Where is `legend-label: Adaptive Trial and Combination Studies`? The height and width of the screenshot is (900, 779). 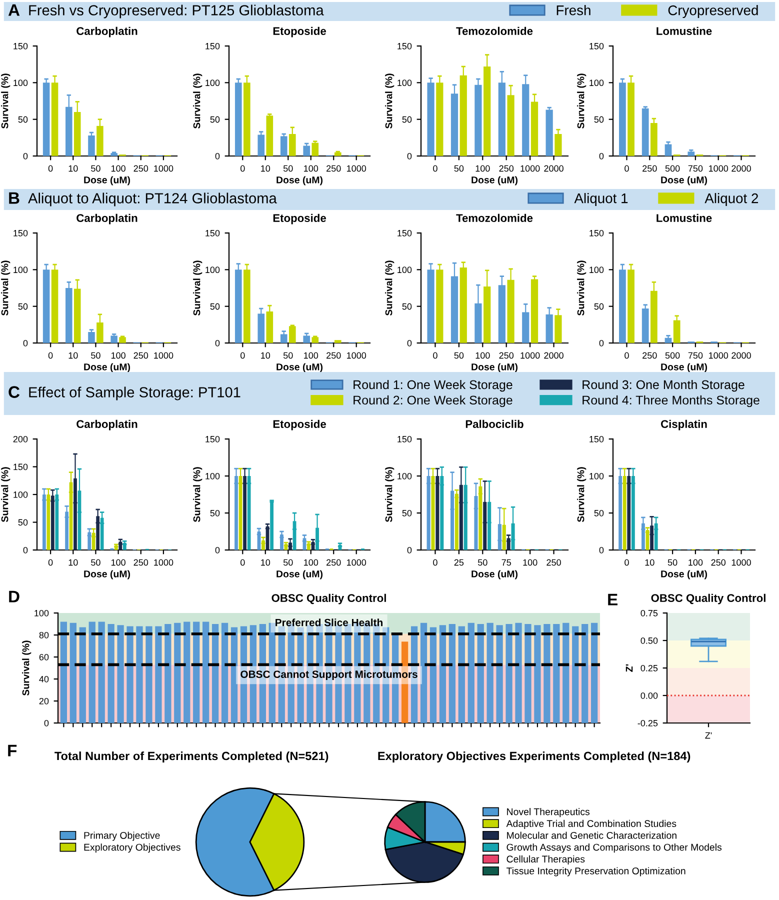 legend-label: Adaptive Trial and Combination Studies is located at coordinates (591, 824).